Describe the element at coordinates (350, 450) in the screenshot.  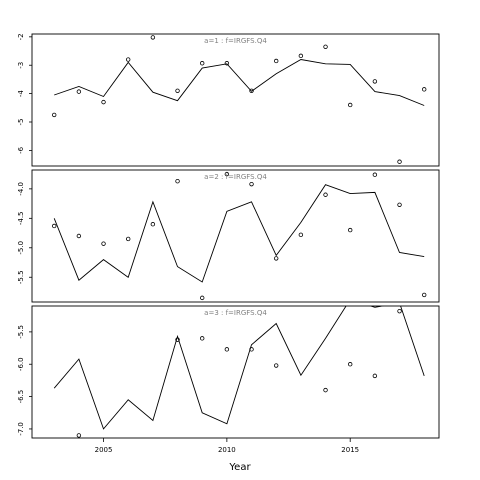
I see `x-tick-label: 2015` at that location.